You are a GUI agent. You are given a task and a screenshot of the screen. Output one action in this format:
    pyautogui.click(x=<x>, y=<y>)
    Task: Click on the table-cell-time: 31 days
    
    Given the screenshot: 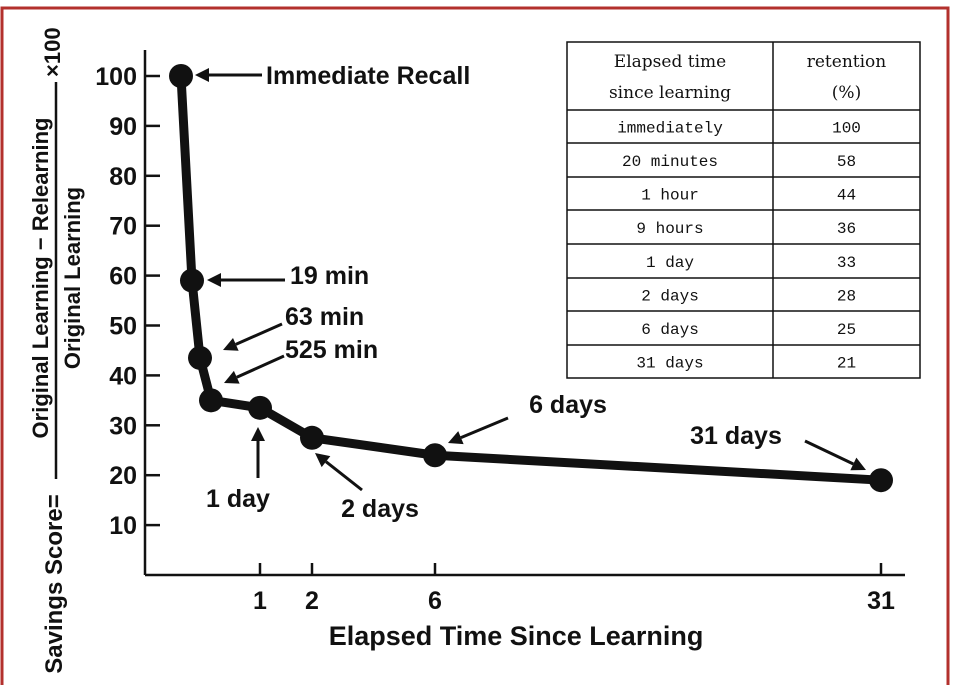 What is the action you would take?
    pyautogui.click(x=669, y=364)
    